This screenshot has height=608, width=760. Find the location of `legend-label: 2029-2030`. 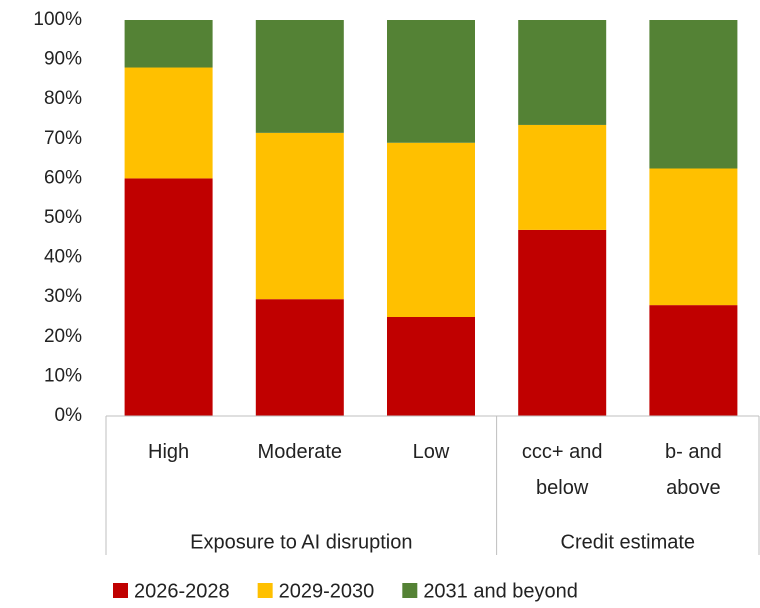

legend-label: 2029-2030 is located at coordinates (327, 591).